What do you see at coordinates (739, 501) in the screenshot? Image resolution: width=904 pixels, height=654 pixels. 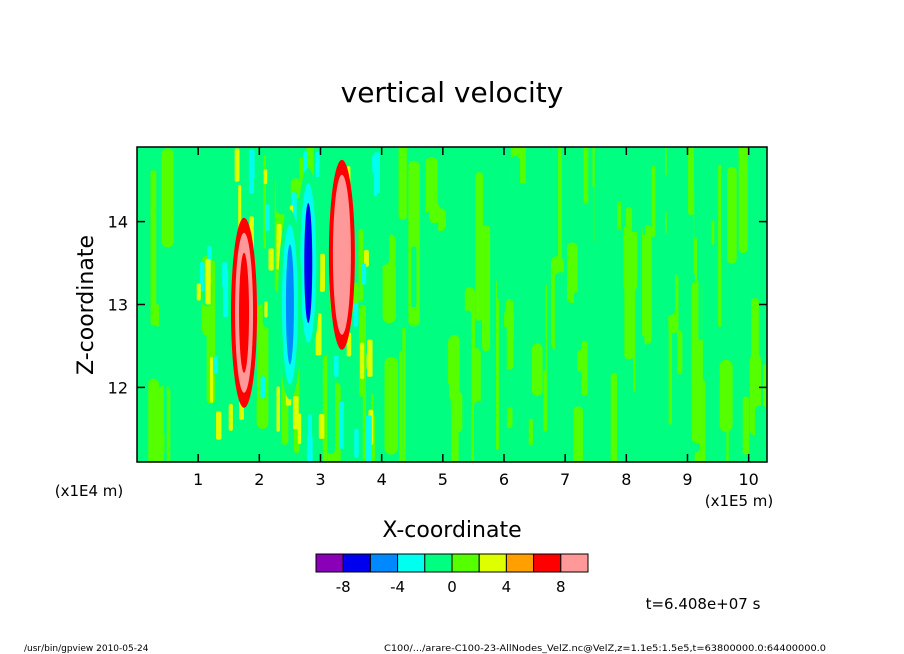 I see `x-unit-label: (x1E5 m)` at bounding box center [739, 501].